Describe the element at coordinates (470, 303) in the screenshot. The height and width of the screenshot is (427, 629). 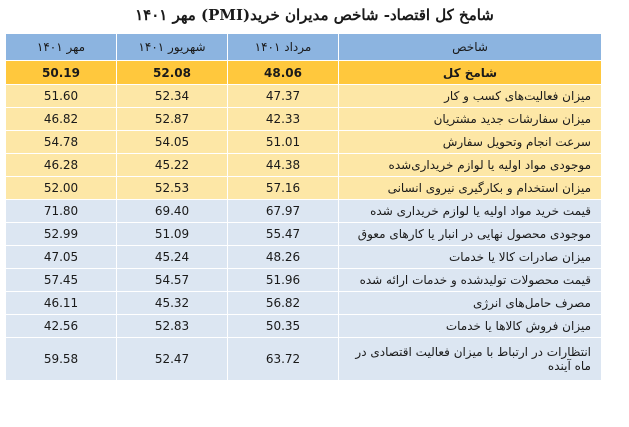
I see `row-name: مصرف حامل‌های انرژی` at that location.